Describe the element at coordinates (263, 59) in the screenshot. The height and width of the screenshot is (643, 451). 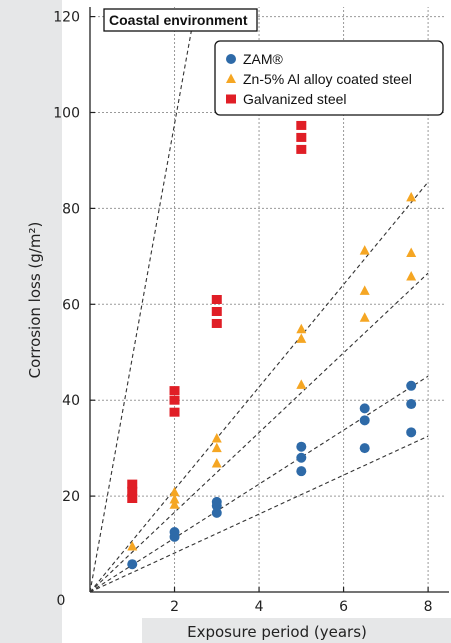
I see `legend-label: ZAM®` at that location.